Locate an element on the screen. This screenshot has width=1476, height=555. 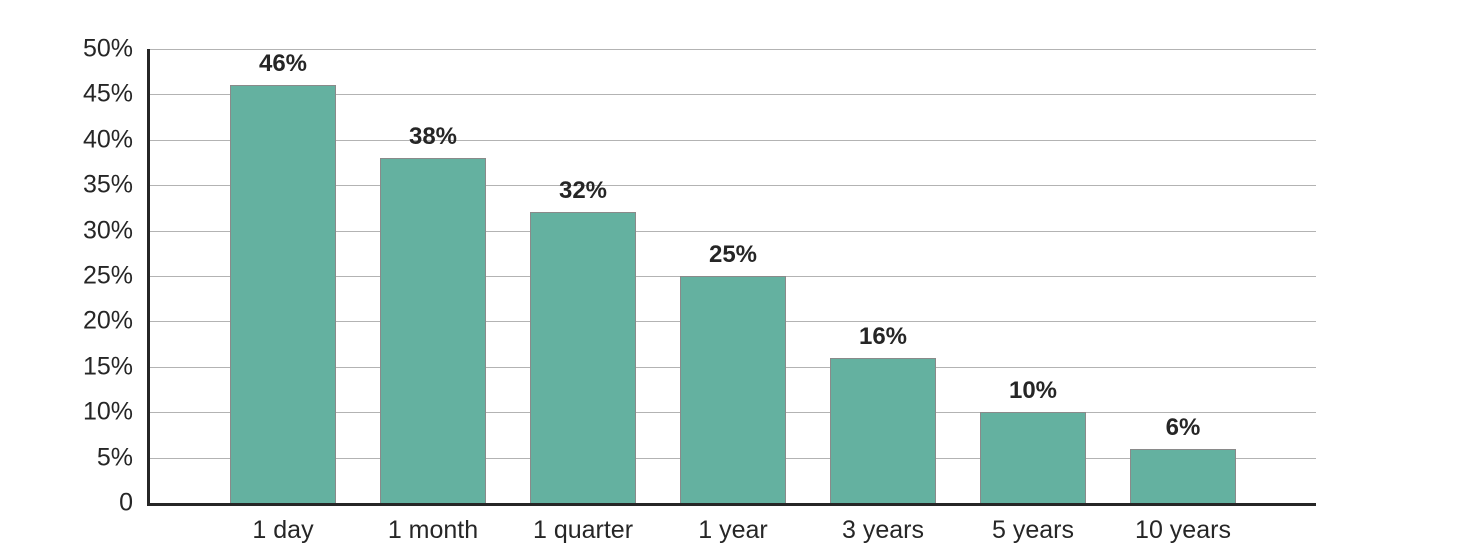
x-axis-line is located at coordinates (731, 504).